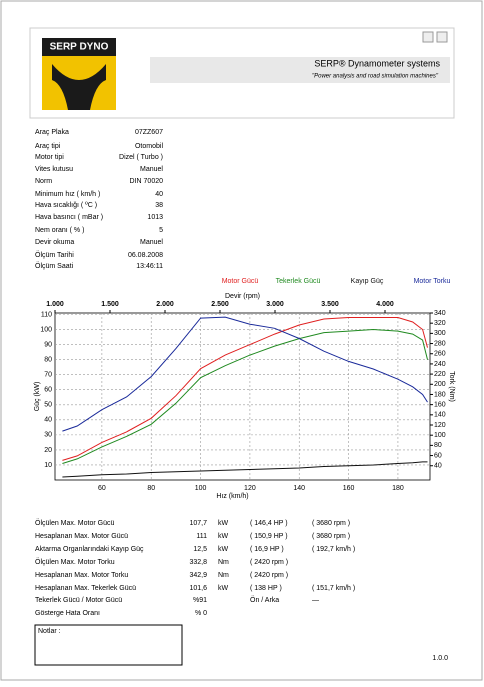 The width and height of the screenshot is (484, 687). What do you see at coordinates (266, 588) in the screenshot?
I see `result-detail: ( 138 HP )` at bounding box center [266, 588].